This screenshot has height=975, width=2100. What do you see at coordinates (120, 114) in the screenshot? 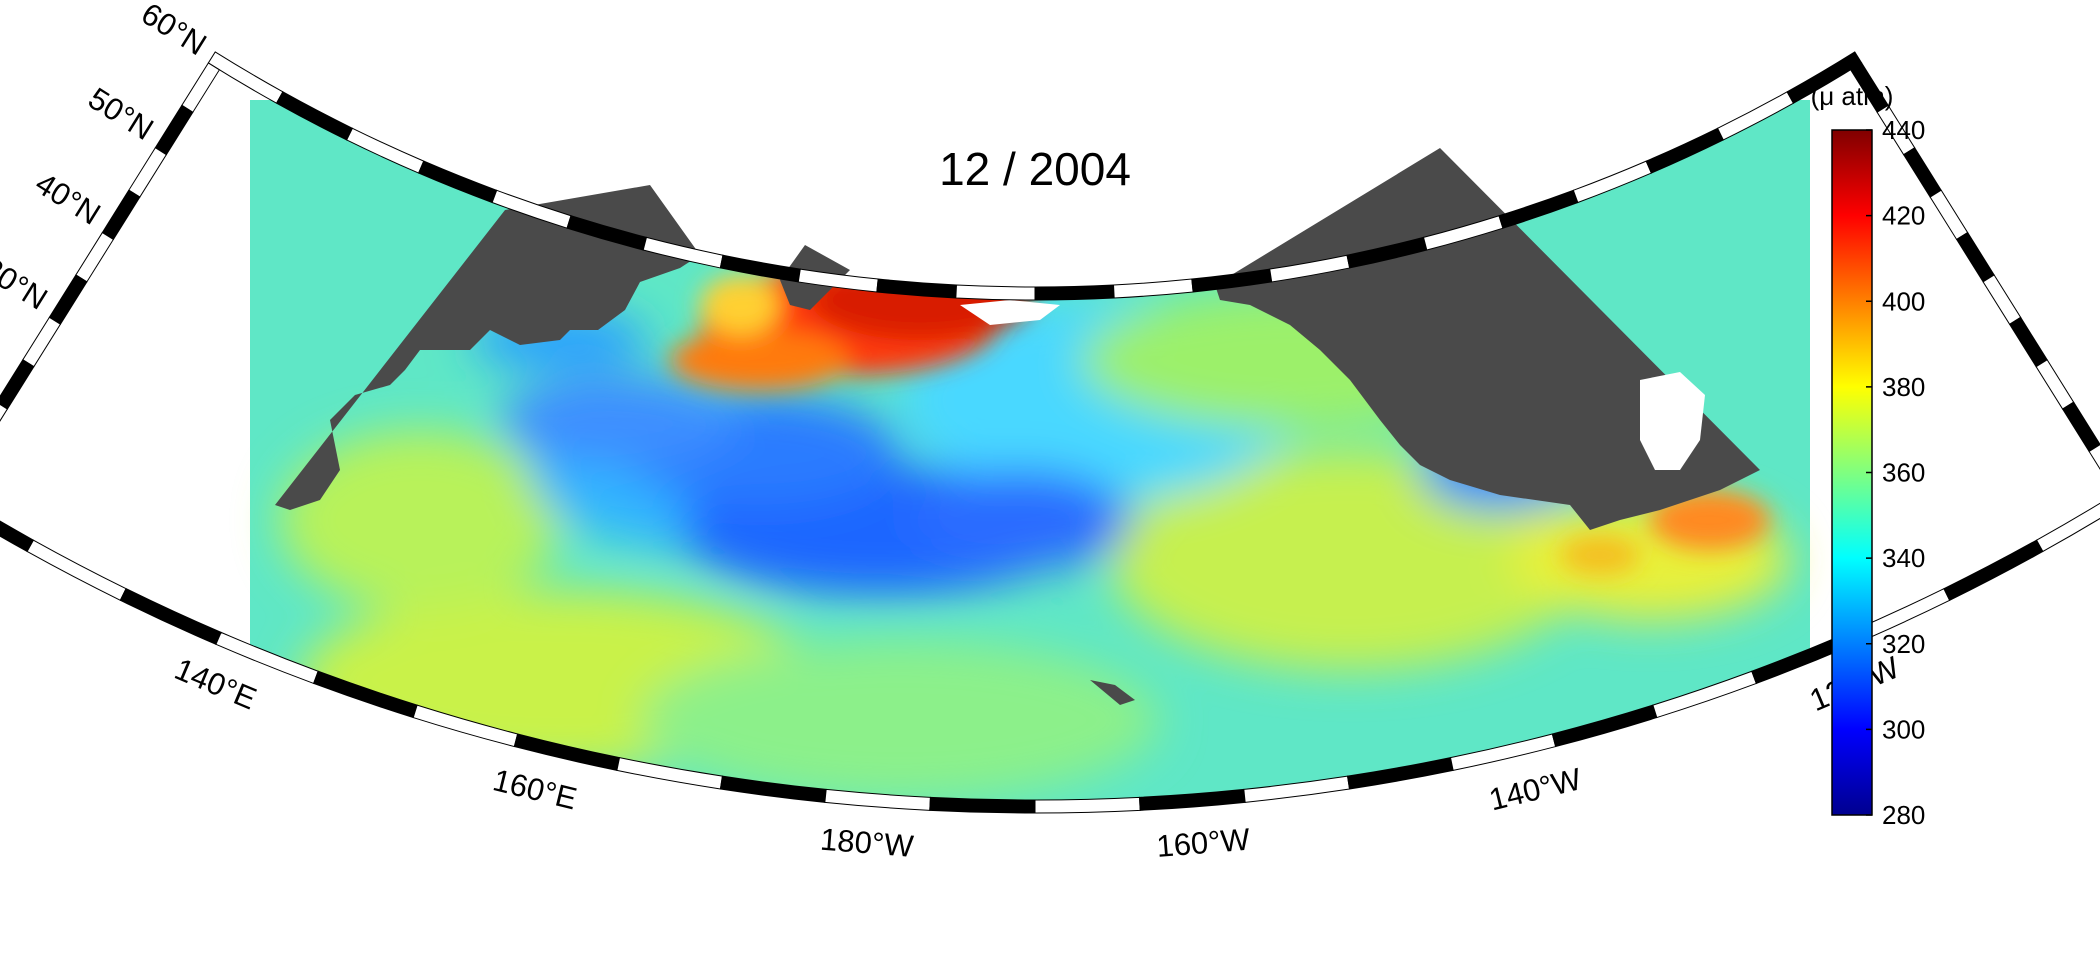
I see `latitude-label: 50°N` at bounding box center [120, 114].